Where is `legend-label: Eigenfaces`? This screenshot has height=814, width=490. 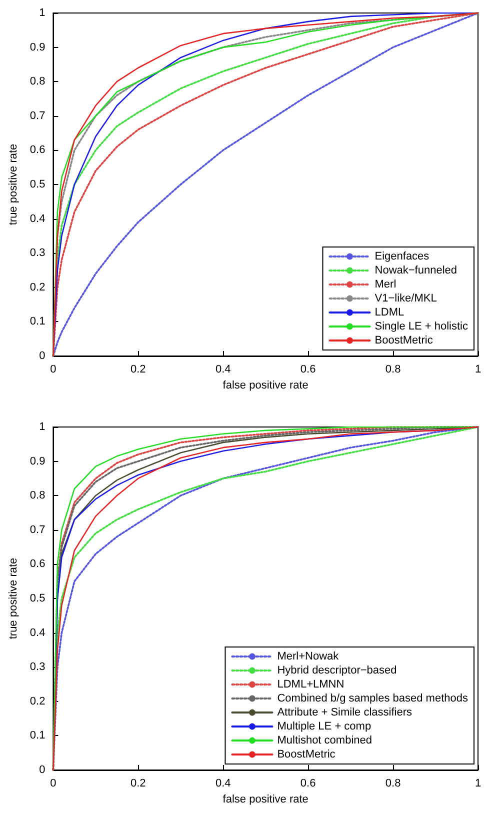
legend-label: Eigenfaces is located at coordinates (402, 256).